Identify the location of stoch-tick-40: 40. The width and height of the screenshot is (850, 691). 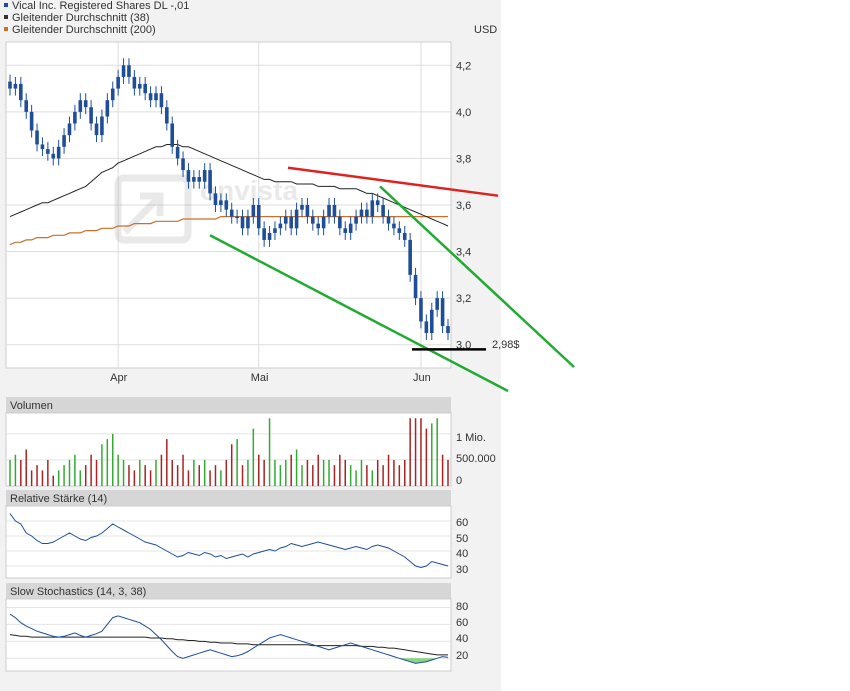
(462, 639).